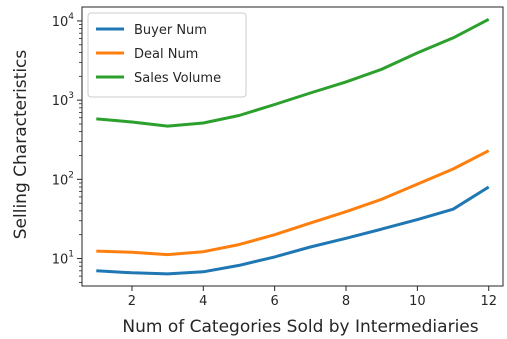 The width and height of the screenshot is (507, 339). Describe the element at coordinates (346, 301) in the screenshot. I see `x-tick-label: 8` at that location.